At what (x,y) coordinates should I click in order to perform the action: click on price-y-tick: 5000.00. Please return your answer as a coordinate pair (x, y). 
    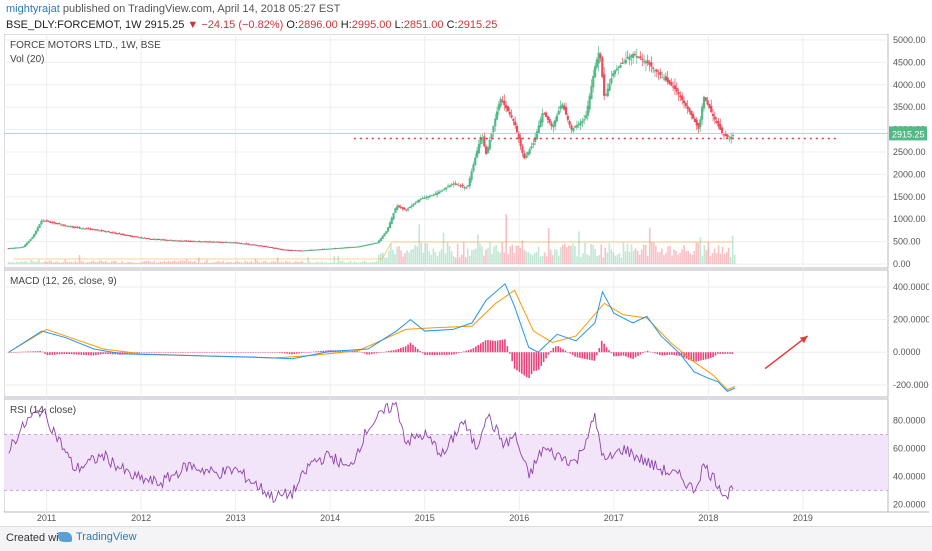
    Looking at the image, I should click on (909, 40).